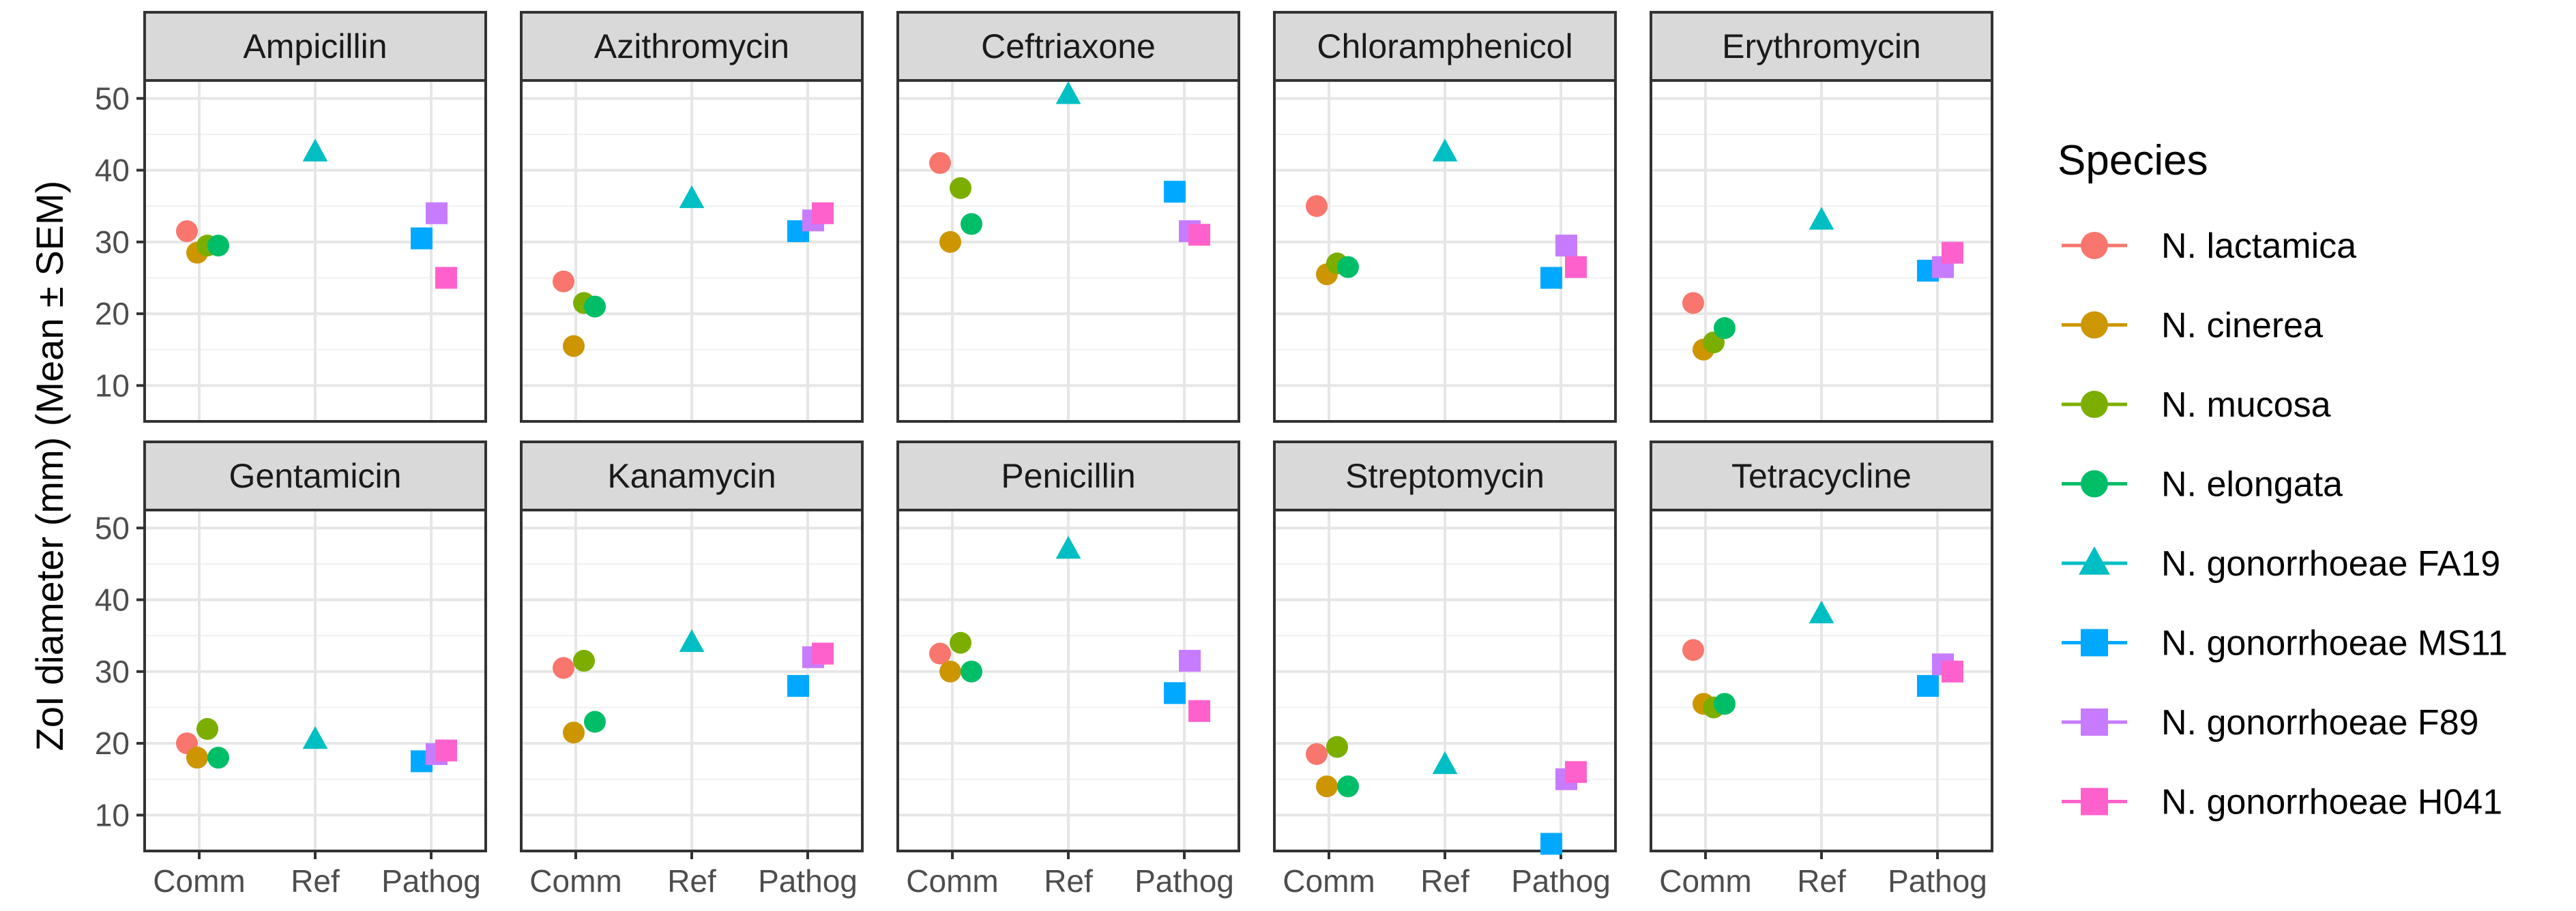 The width and height of the screenshot is (2576, 911). What do you see at coordinates (2330, 564) in the screenshot?
I see `legend-label: N. gonorrhoeae FA19` at bounding box center [2330, 564].